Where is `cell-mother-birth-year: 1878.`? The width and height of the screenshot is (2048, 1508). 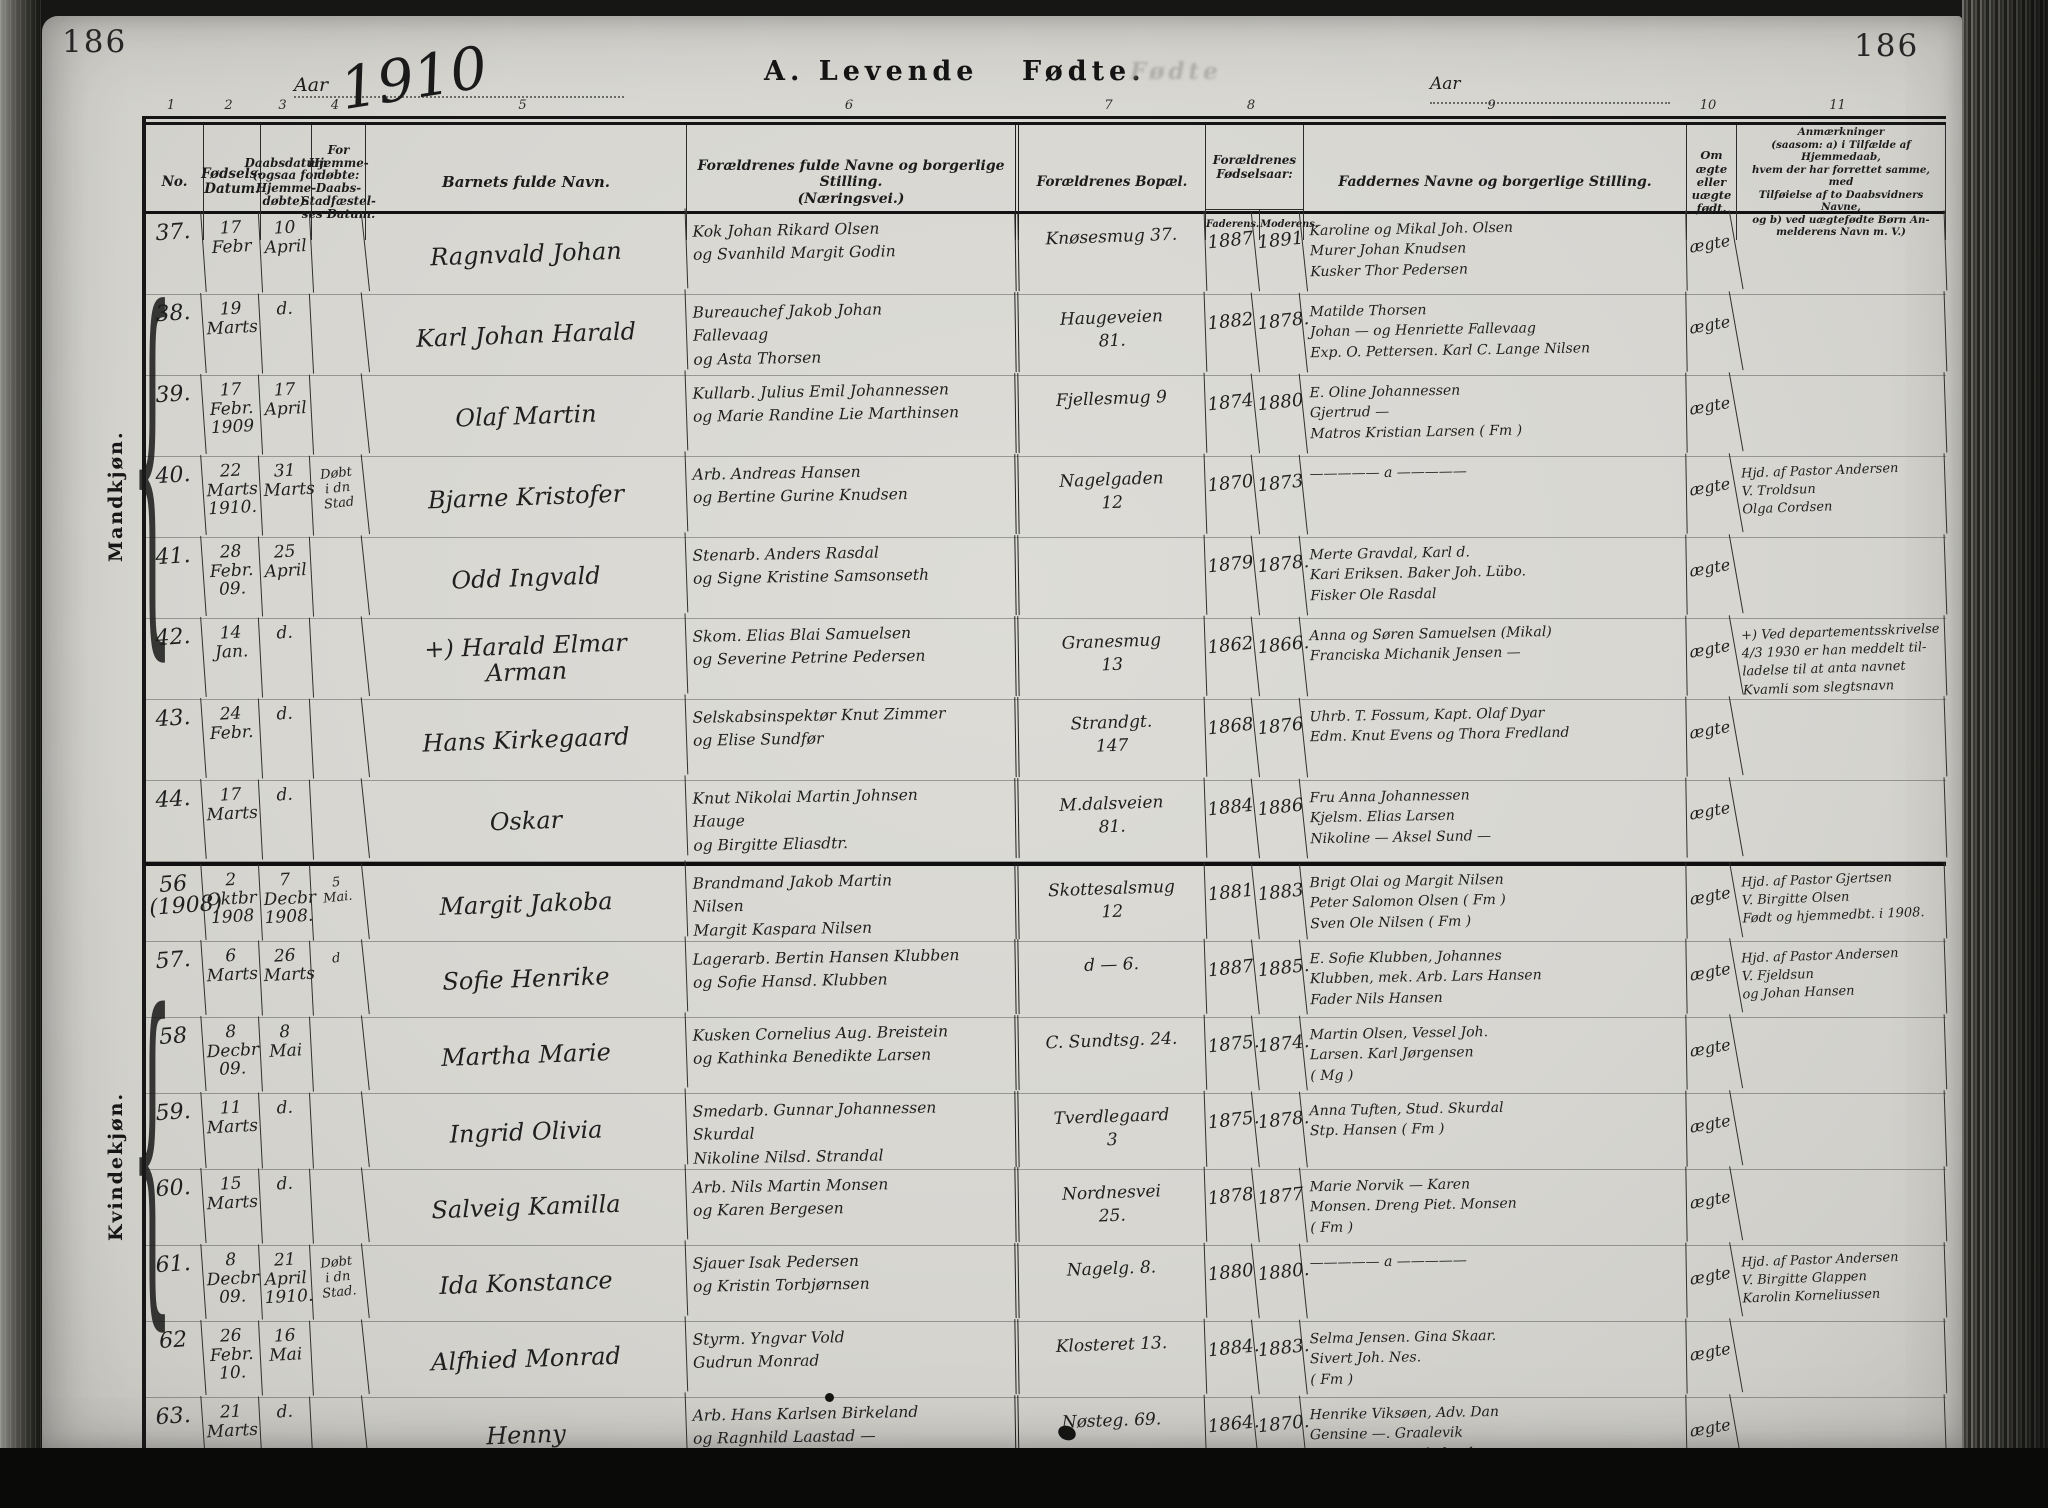
cell-mother-birth-year: 1878. is located at coordinates (1281, 1132).